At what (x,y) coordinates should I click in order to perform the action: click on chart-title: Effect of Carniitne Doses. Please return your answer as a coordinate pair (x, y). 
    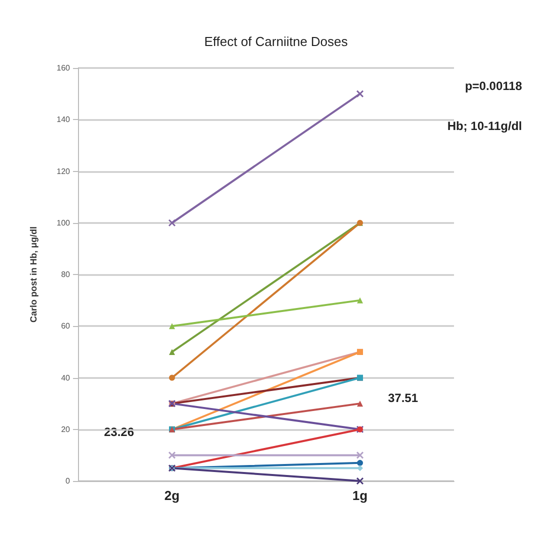
    Looking at the image, I should click on (276, 41).